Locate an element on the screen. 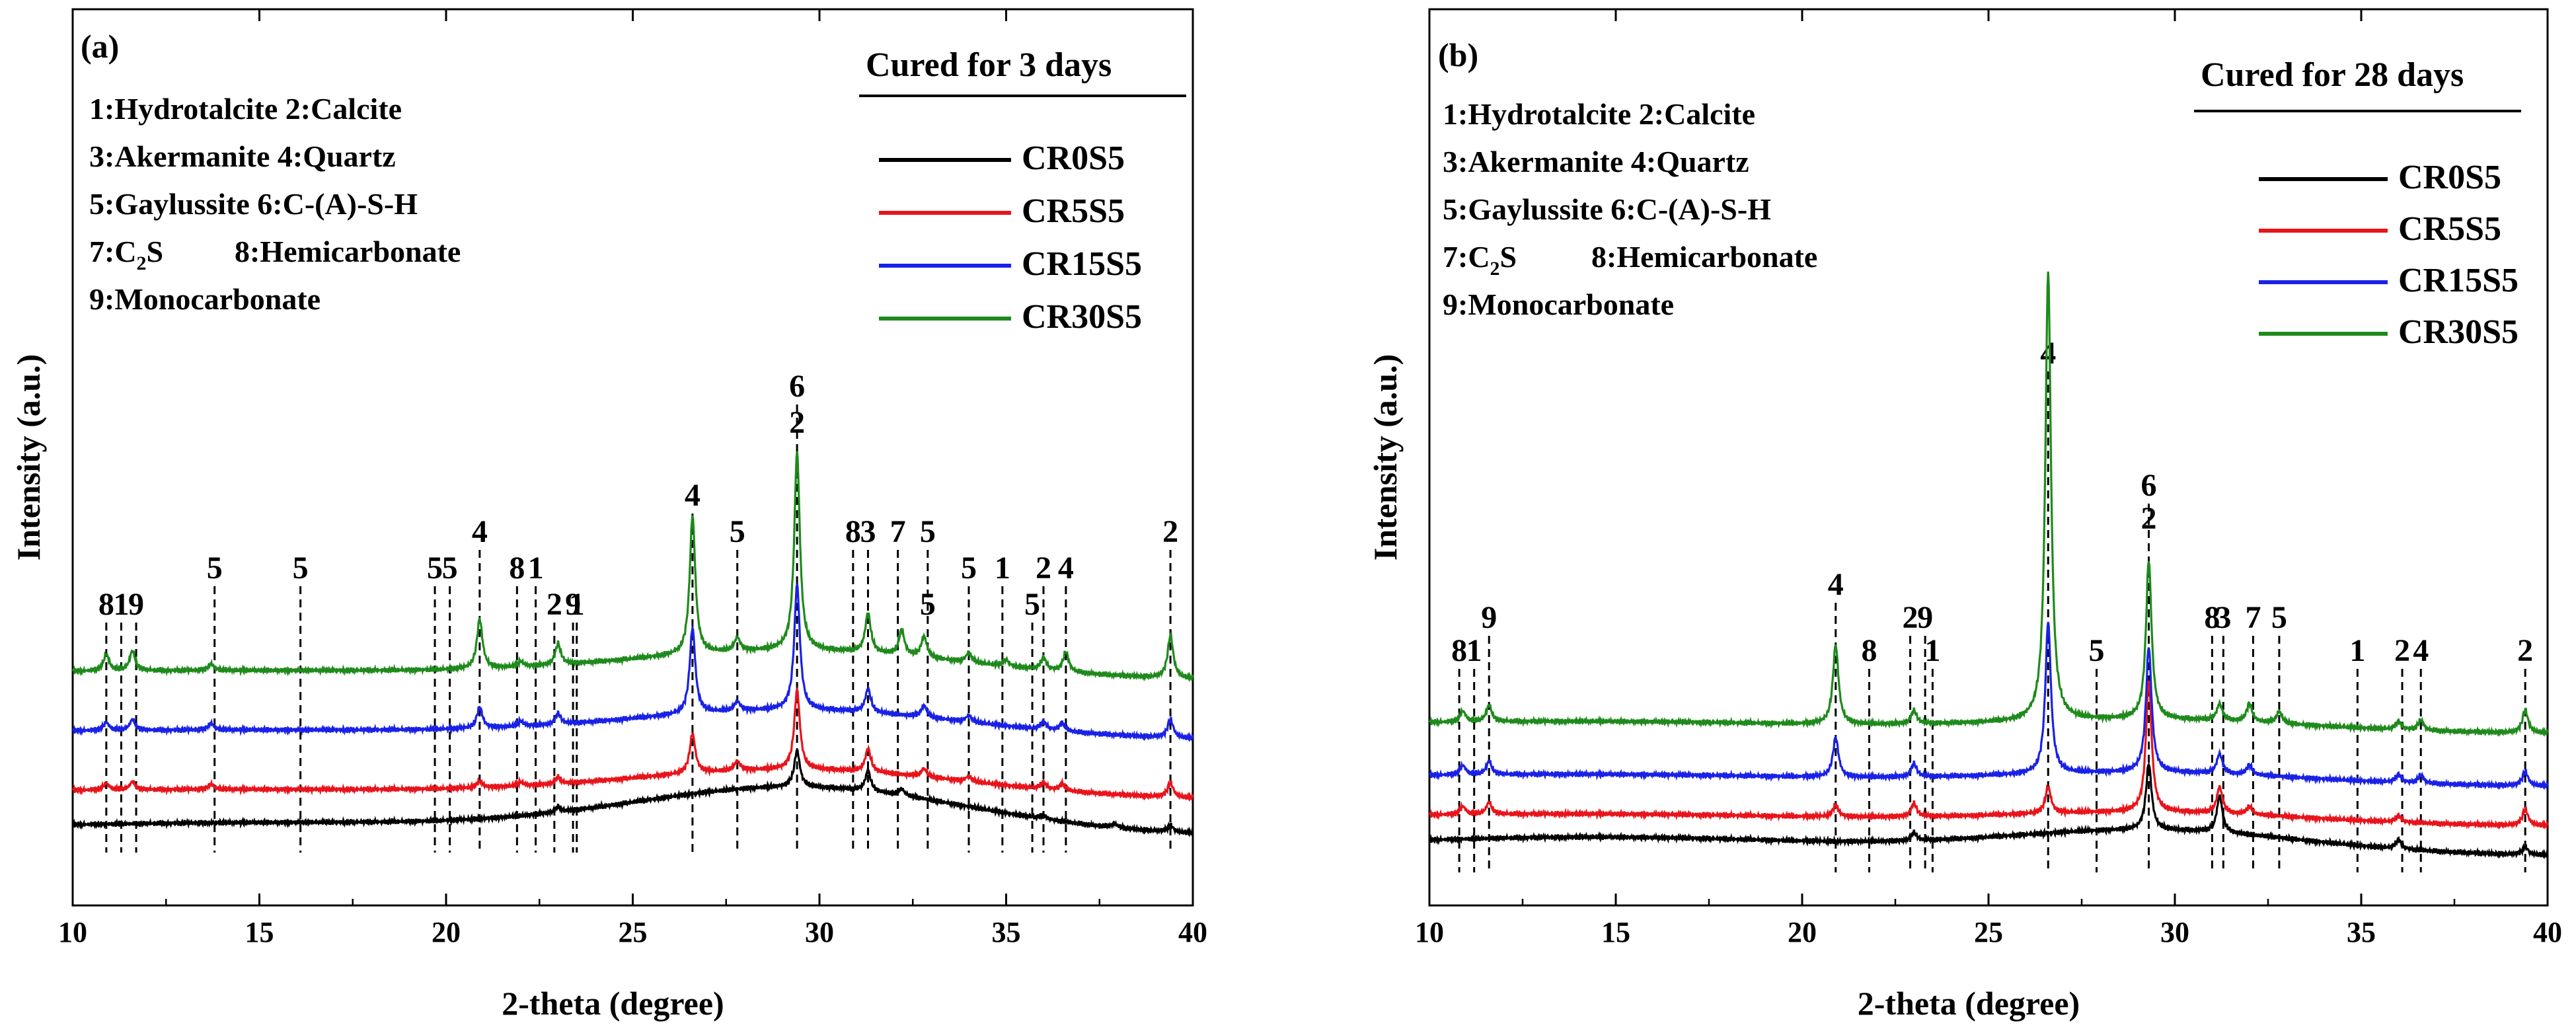  series-line-cr30s5 is located at coordinates (633, 566).